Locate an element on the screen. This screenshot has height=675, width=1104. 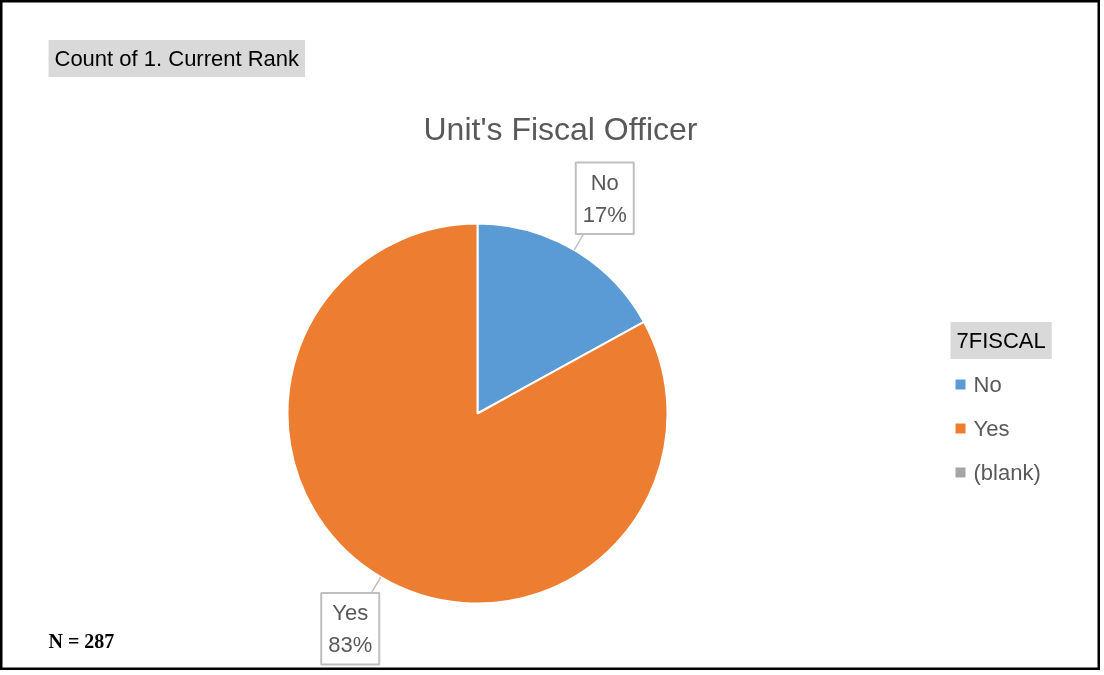
legend-label: No is located at coordinates (987, 384).